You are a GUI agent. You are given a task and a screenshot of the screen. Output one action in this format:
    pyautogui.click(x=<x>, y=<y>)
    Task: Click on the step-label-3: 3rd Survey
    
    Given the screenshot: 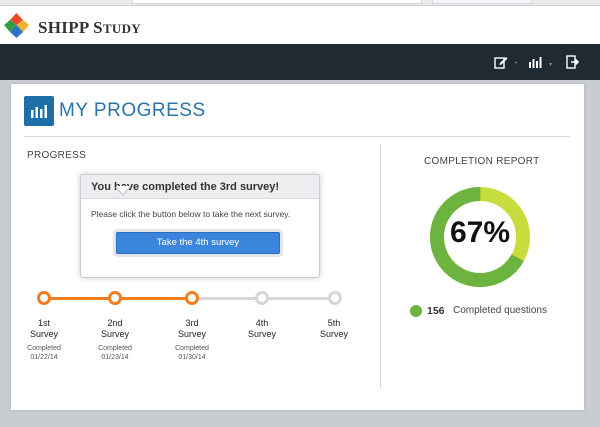 What is the action you would take?
    pyautogui.click(x=191, y=328)
    